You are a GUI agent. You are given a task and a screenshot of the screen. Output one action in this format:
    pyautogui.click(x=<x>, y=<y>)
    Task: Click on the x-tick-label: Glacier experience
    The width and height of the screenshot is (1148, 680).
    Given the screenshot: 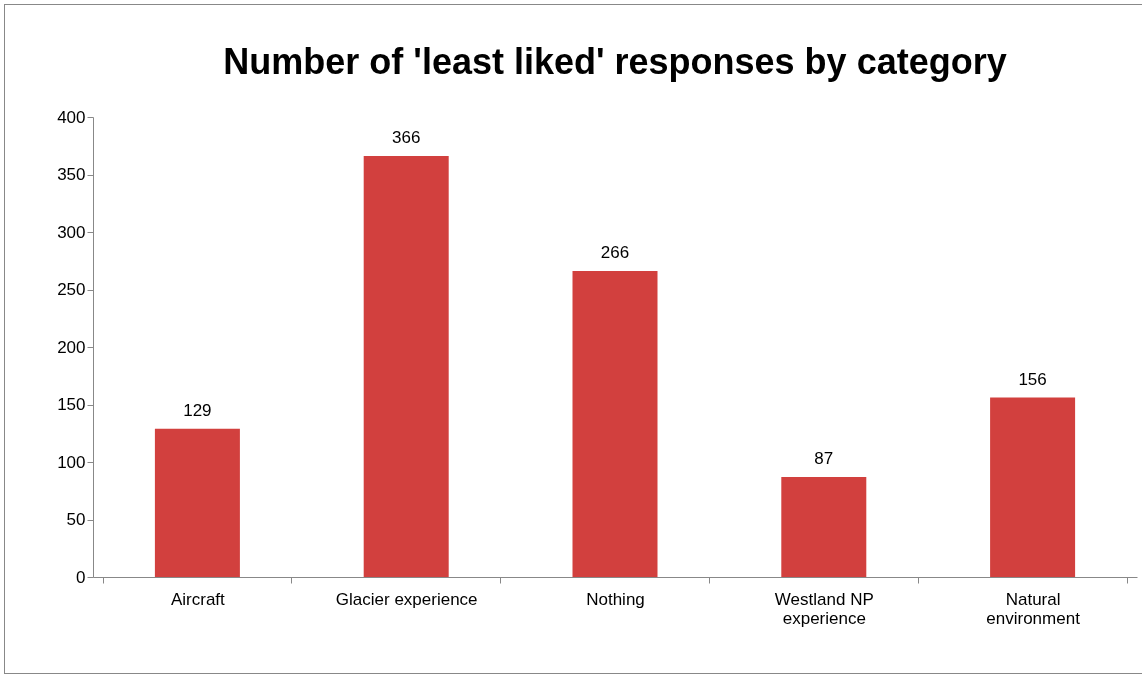 What is the action you would take?
    pyautogui.click(x=406, y=599)
    